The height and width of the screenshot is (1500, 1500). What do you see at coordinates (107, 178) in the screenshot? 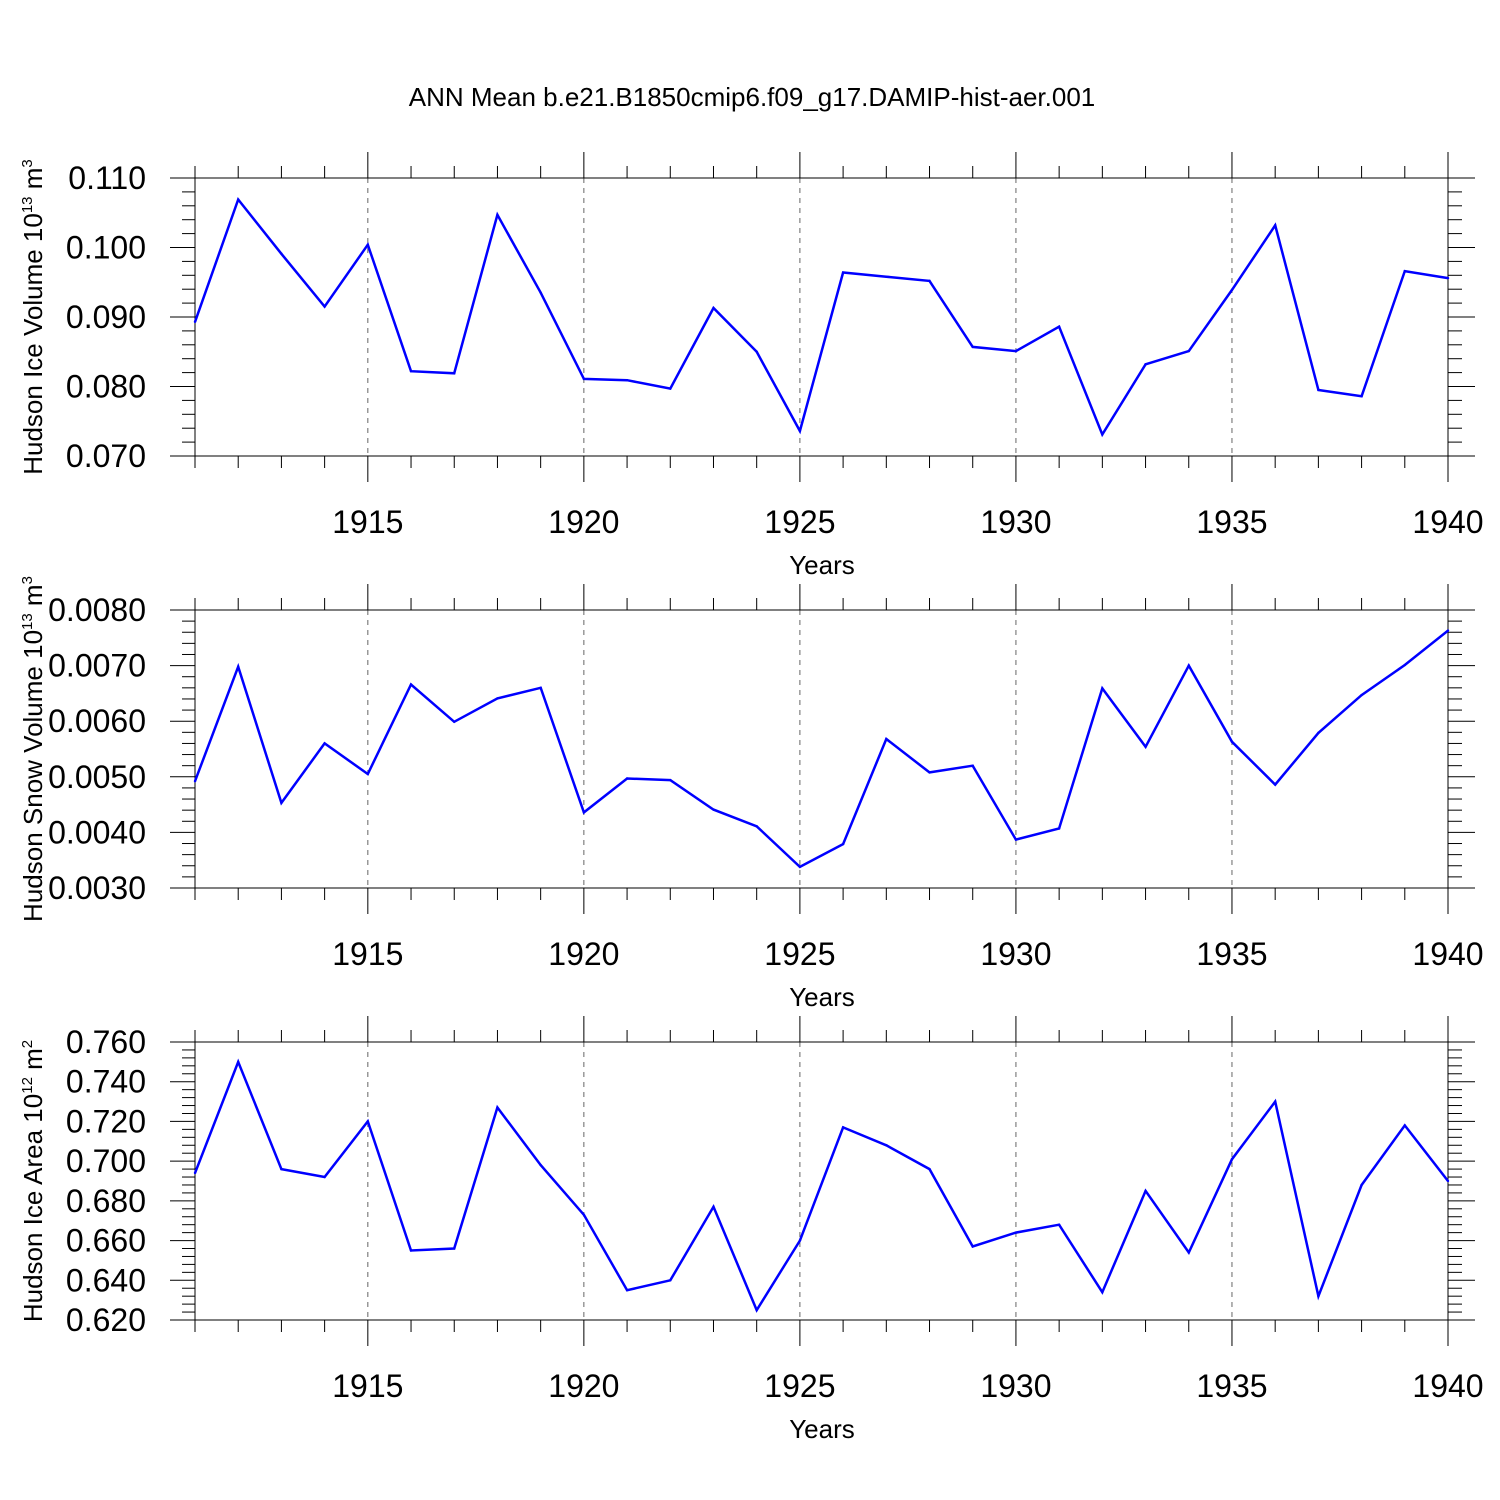
I see `y-tick-label: 0.110` at bounding box center [107, 178].